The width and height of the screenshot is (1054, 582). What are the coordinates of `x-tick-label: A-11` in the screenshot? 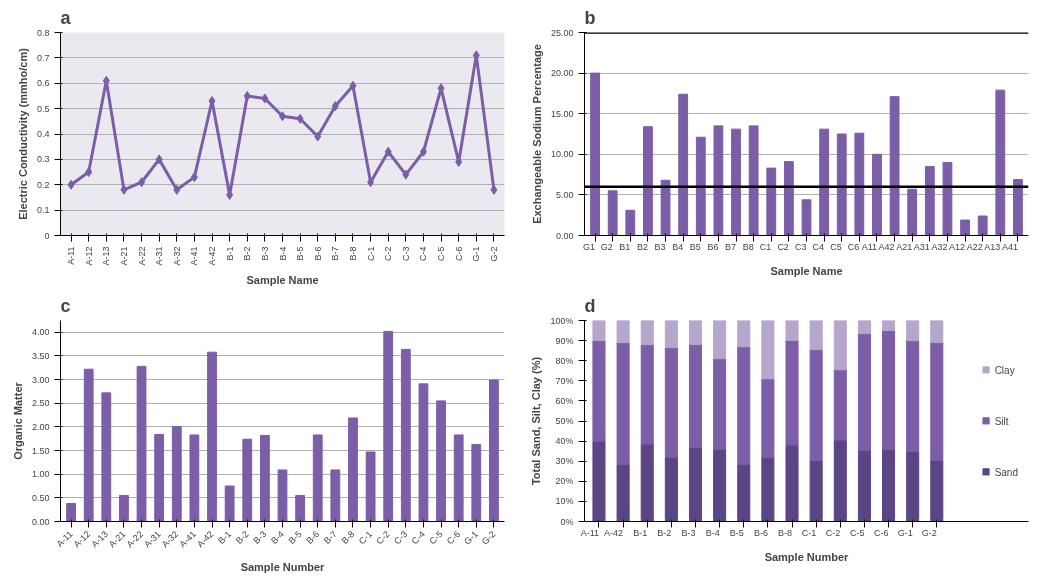 It's located at (71, 255).